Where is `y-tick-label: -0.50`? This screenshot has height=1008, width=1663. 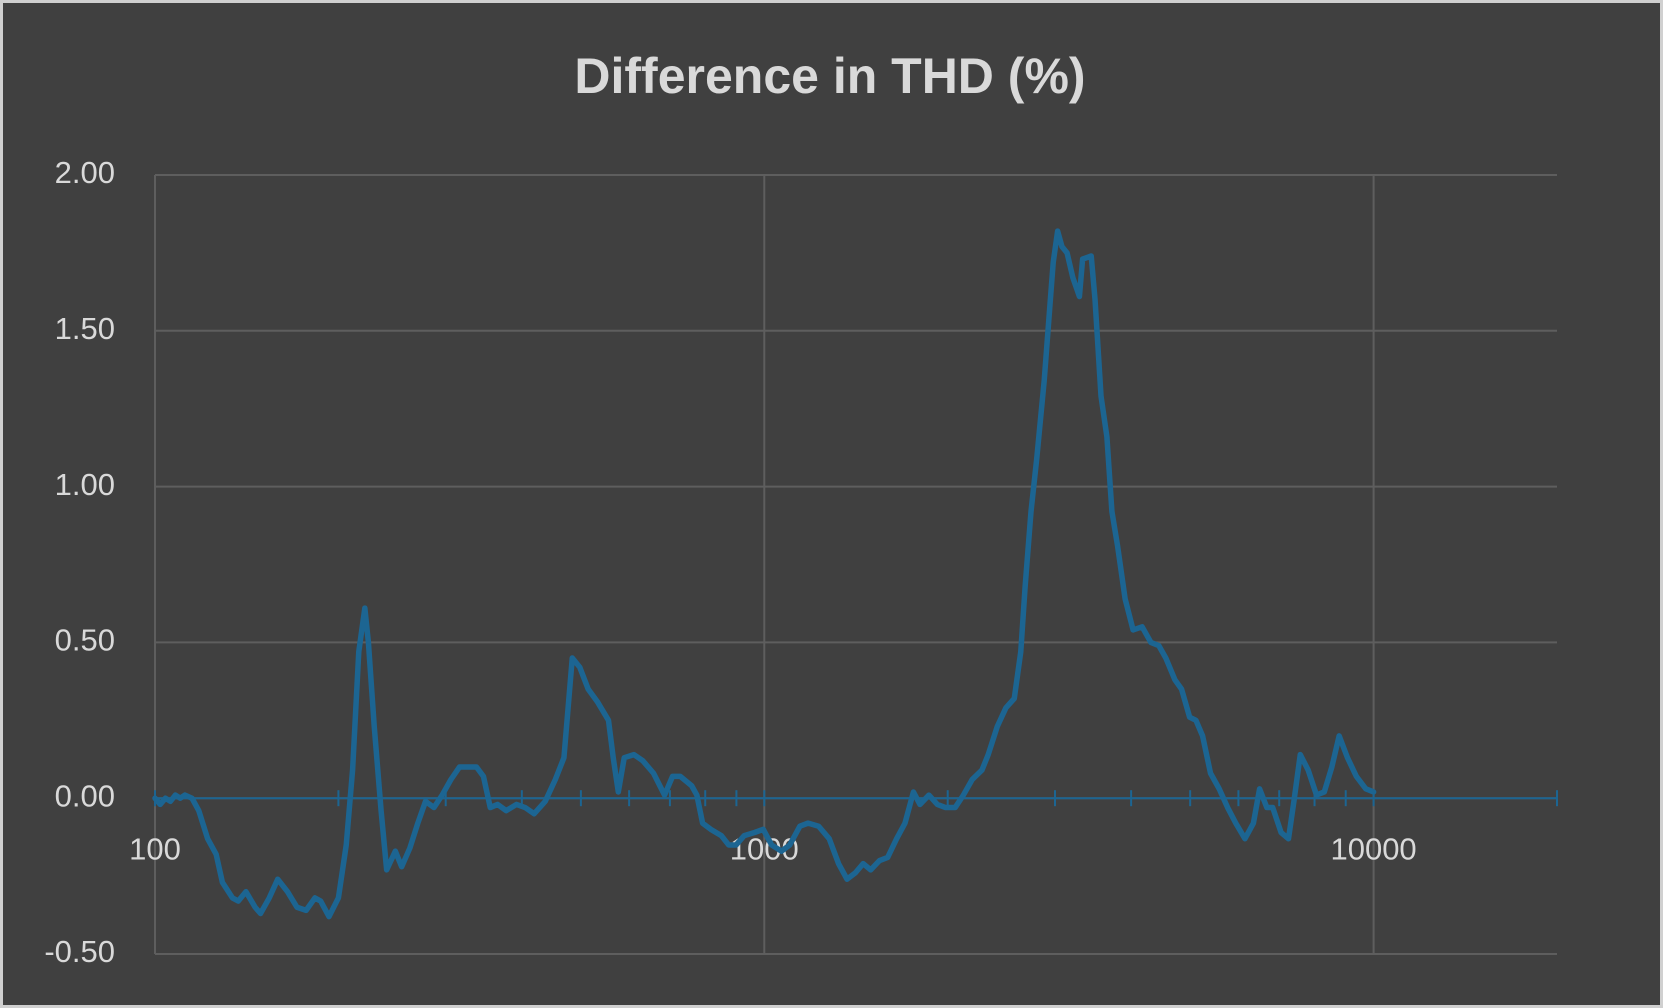
y-tick-label: -0.50 is located at coordinates (79, 951).